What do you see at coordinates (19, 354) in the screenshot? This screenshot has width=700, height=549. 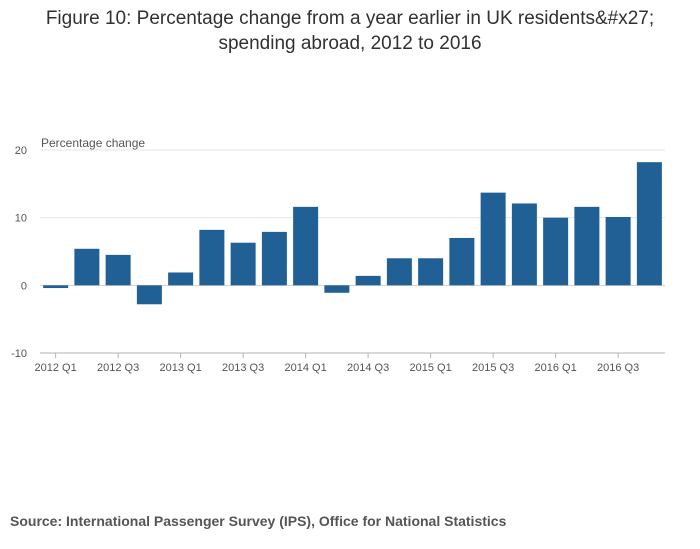 I see `y-tick-label: -10` at bounding box center [19, 354].